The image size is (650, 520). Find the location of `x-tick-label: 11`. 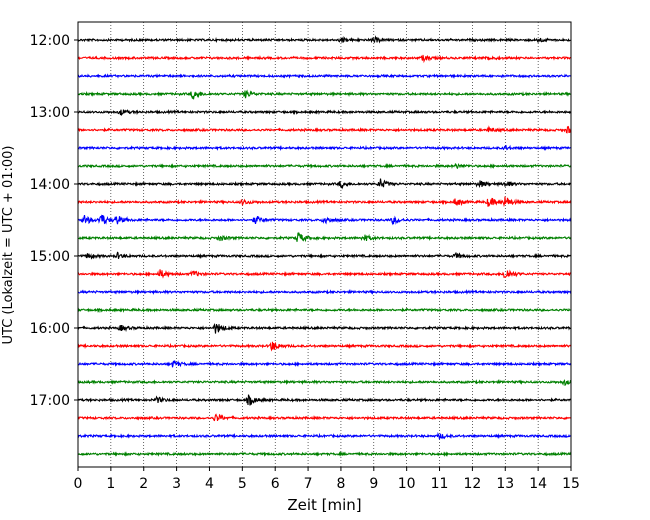

x-tick-label: 11 is located at coordinates (440, 484).